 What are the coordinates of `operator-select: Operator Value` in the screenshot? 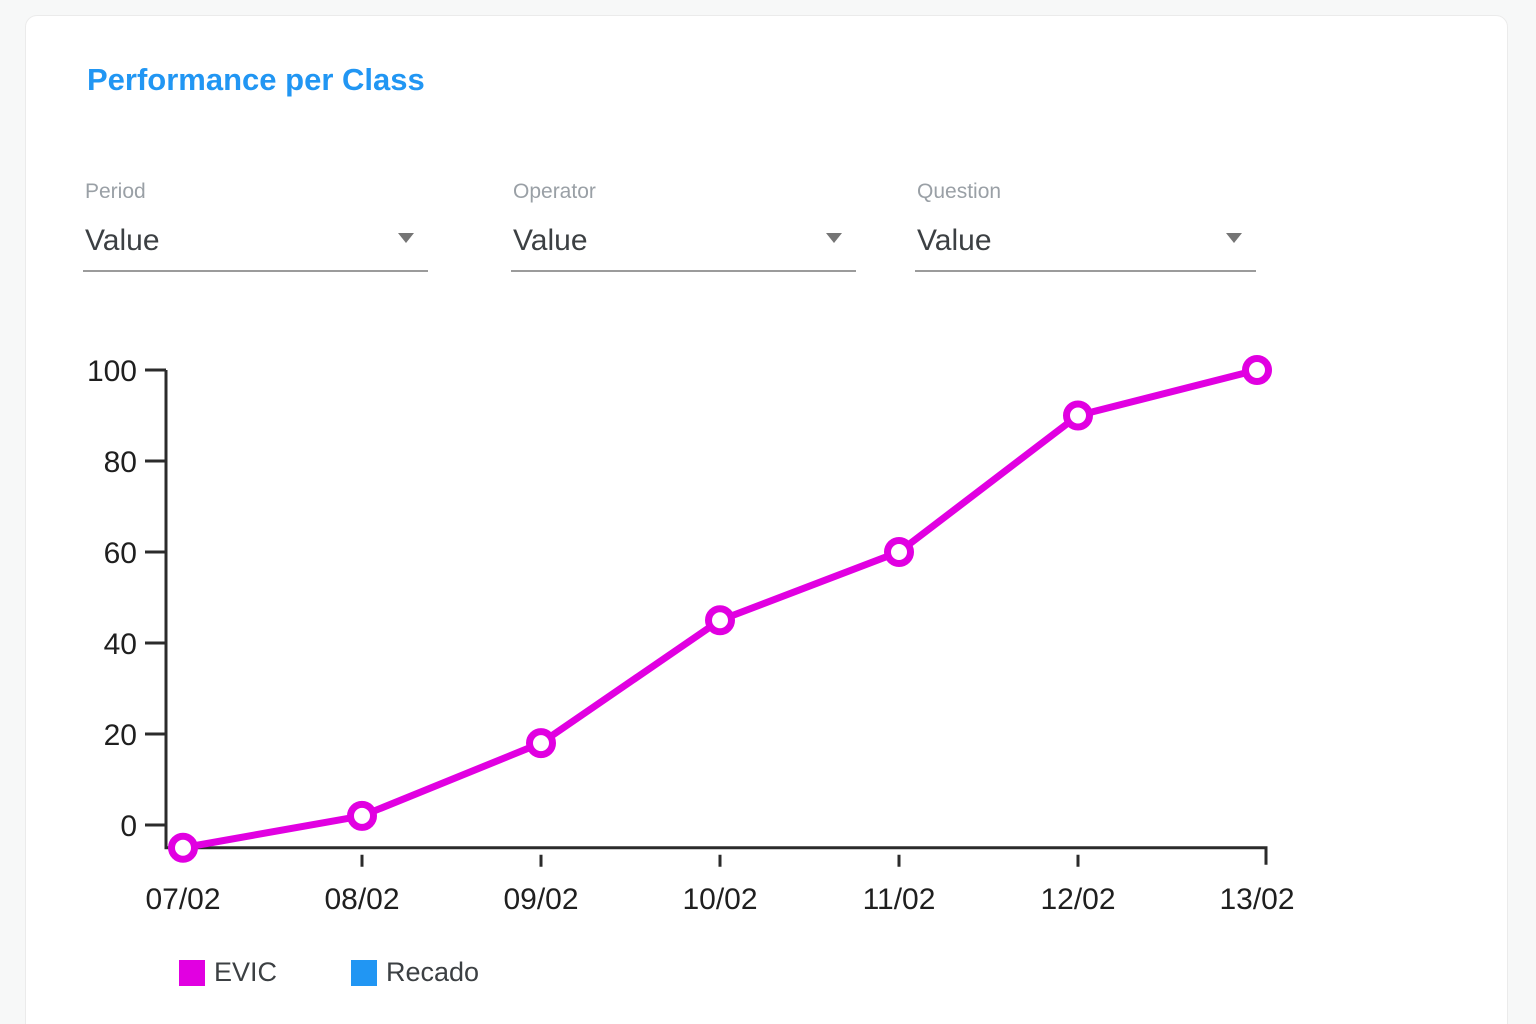 It's located at (683, 226).